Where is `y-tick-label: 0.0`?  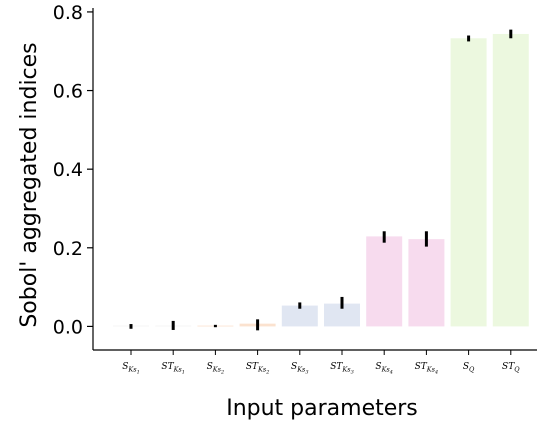 y-tick-label: 0.0 is located at coordinates (68, 327).